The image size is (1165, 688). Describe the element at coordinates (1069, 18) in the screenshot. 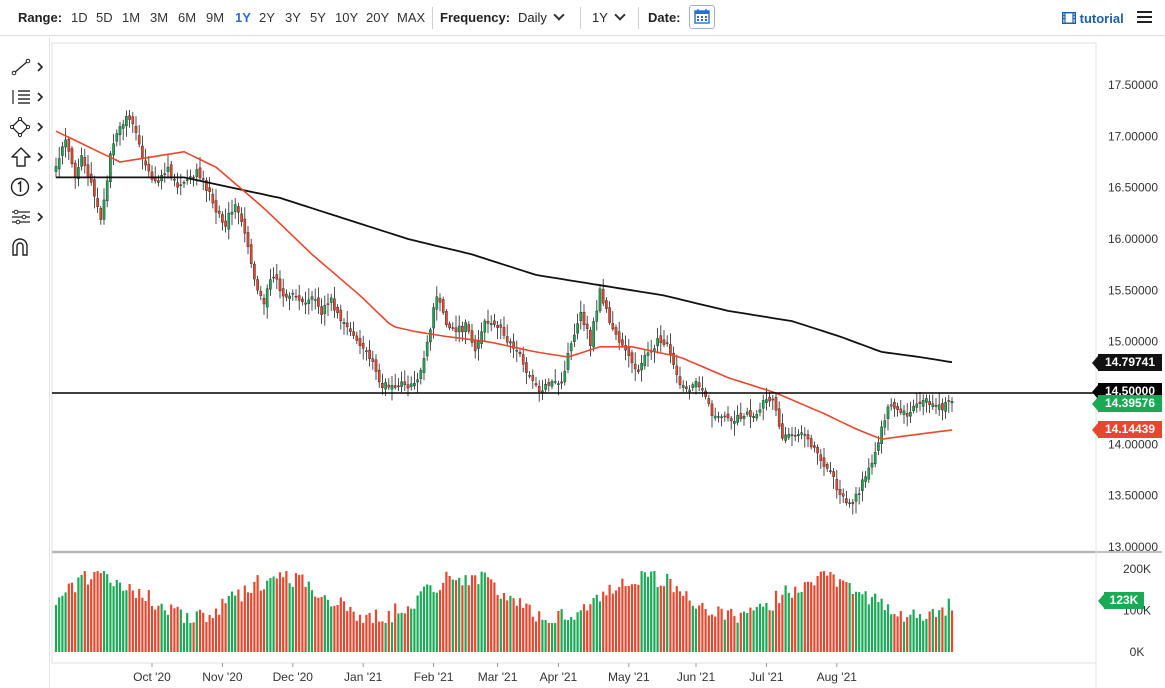

I see `film-icon` at that location.